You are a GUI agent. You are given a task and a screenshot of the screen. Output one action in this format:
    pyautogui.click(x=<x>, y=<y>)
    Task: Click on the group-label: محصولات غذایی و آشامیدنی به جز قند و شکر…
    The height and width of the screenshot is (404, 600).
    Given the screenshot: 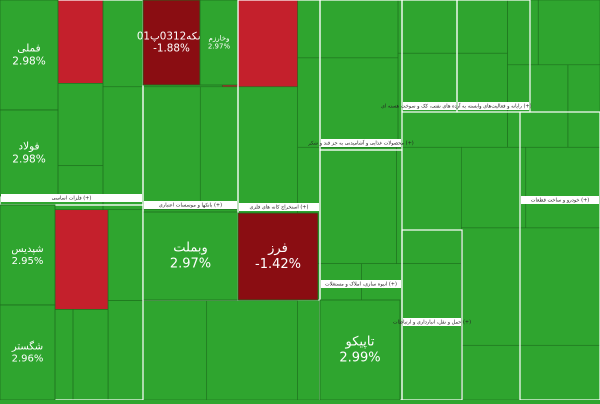 What is the action you would take?
    pyautogui.click(x=360, y=143)
    